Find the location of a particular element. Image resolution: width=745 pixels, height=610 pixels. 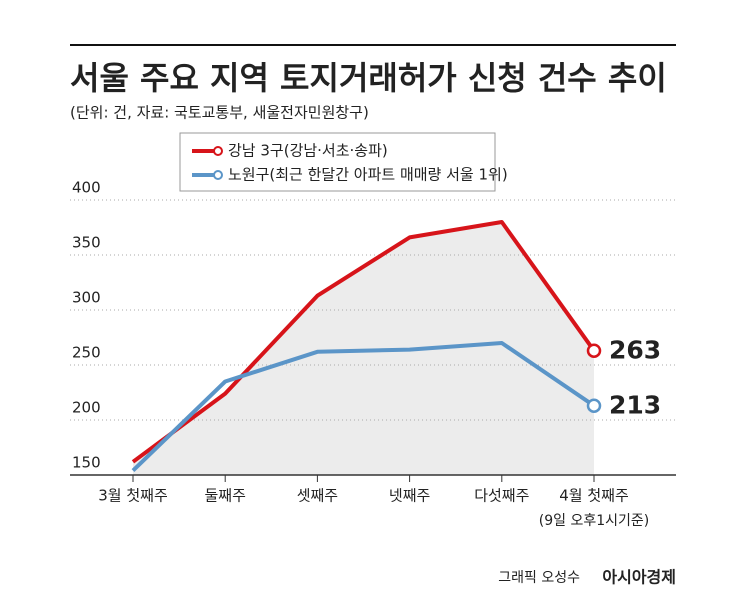

x-tick-label: 둘째주 is located at coordinates (224, 496).